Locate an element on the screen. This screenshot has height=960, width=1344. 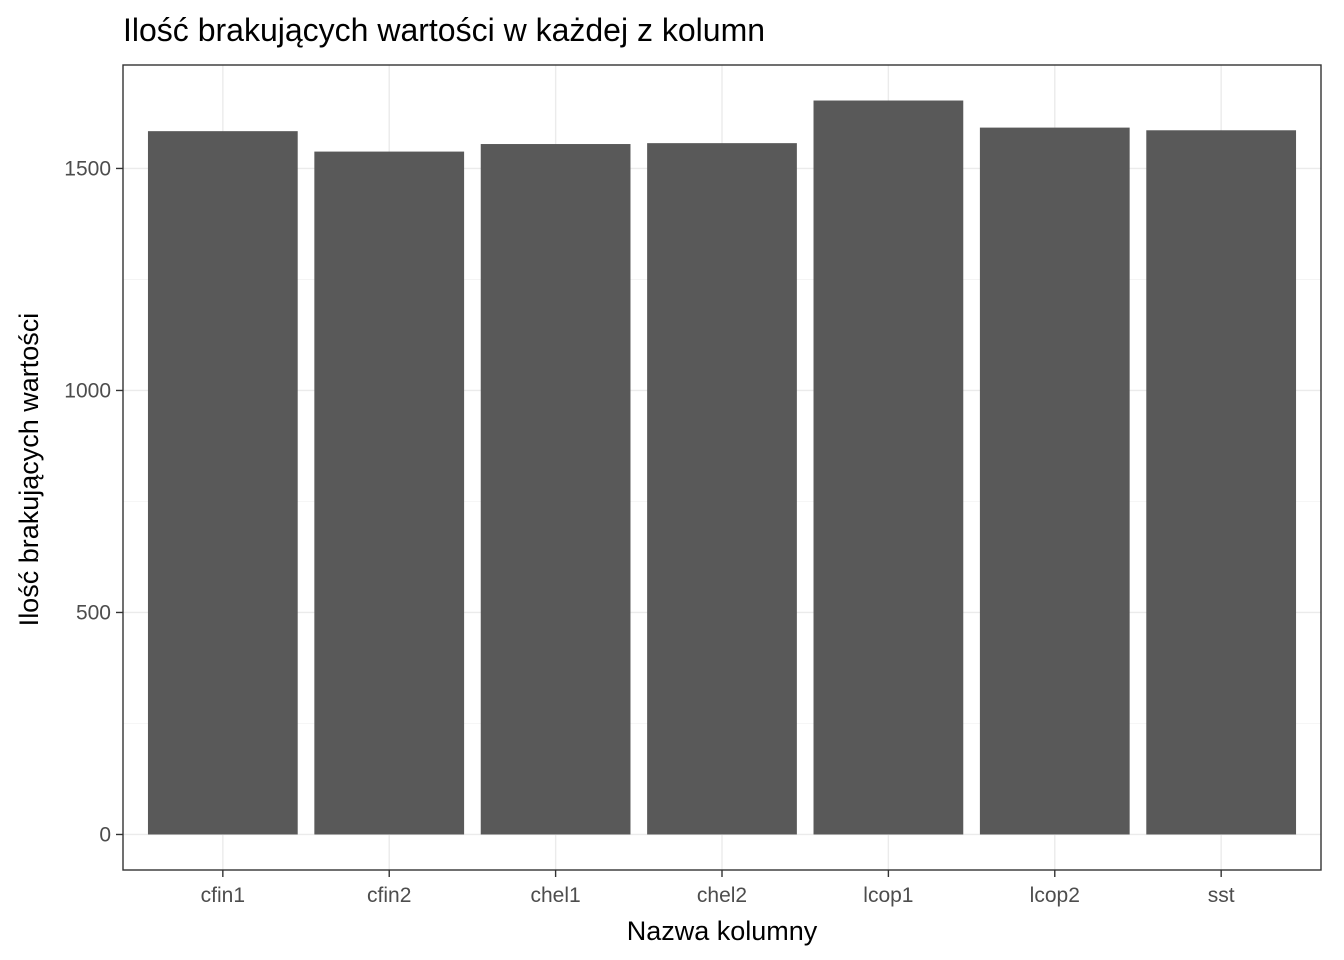
x-tick-label-cfin2: cfin2 is located at coordinates (389, 895).